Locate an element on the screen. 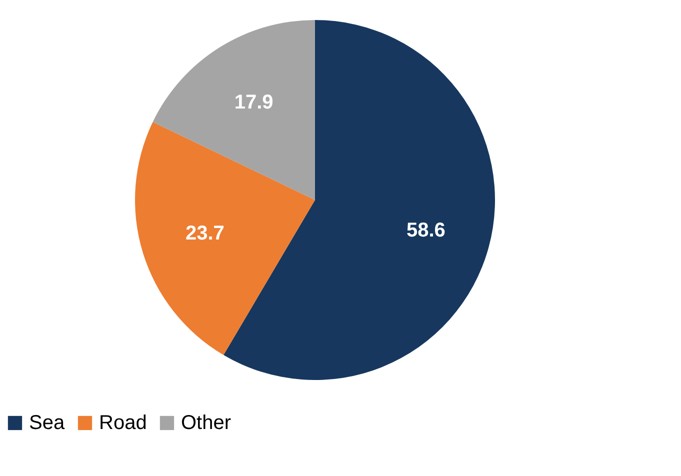 The width and height of the screenshot is (681, 476). data-label: 23.7 is located at coordinates (204, 233).